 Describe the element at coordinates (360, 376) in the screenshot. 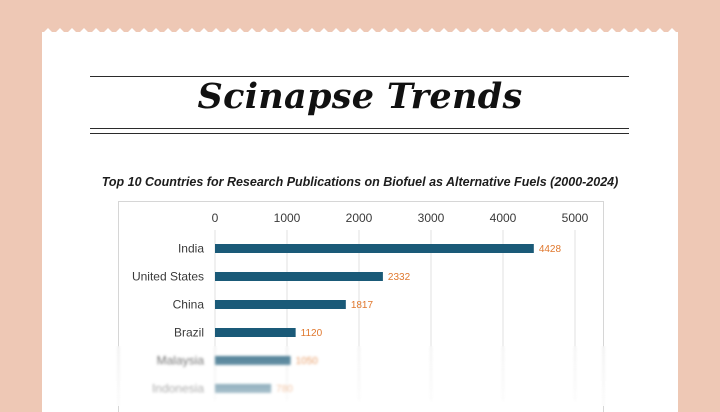

I see `fade-overlay` at that location.